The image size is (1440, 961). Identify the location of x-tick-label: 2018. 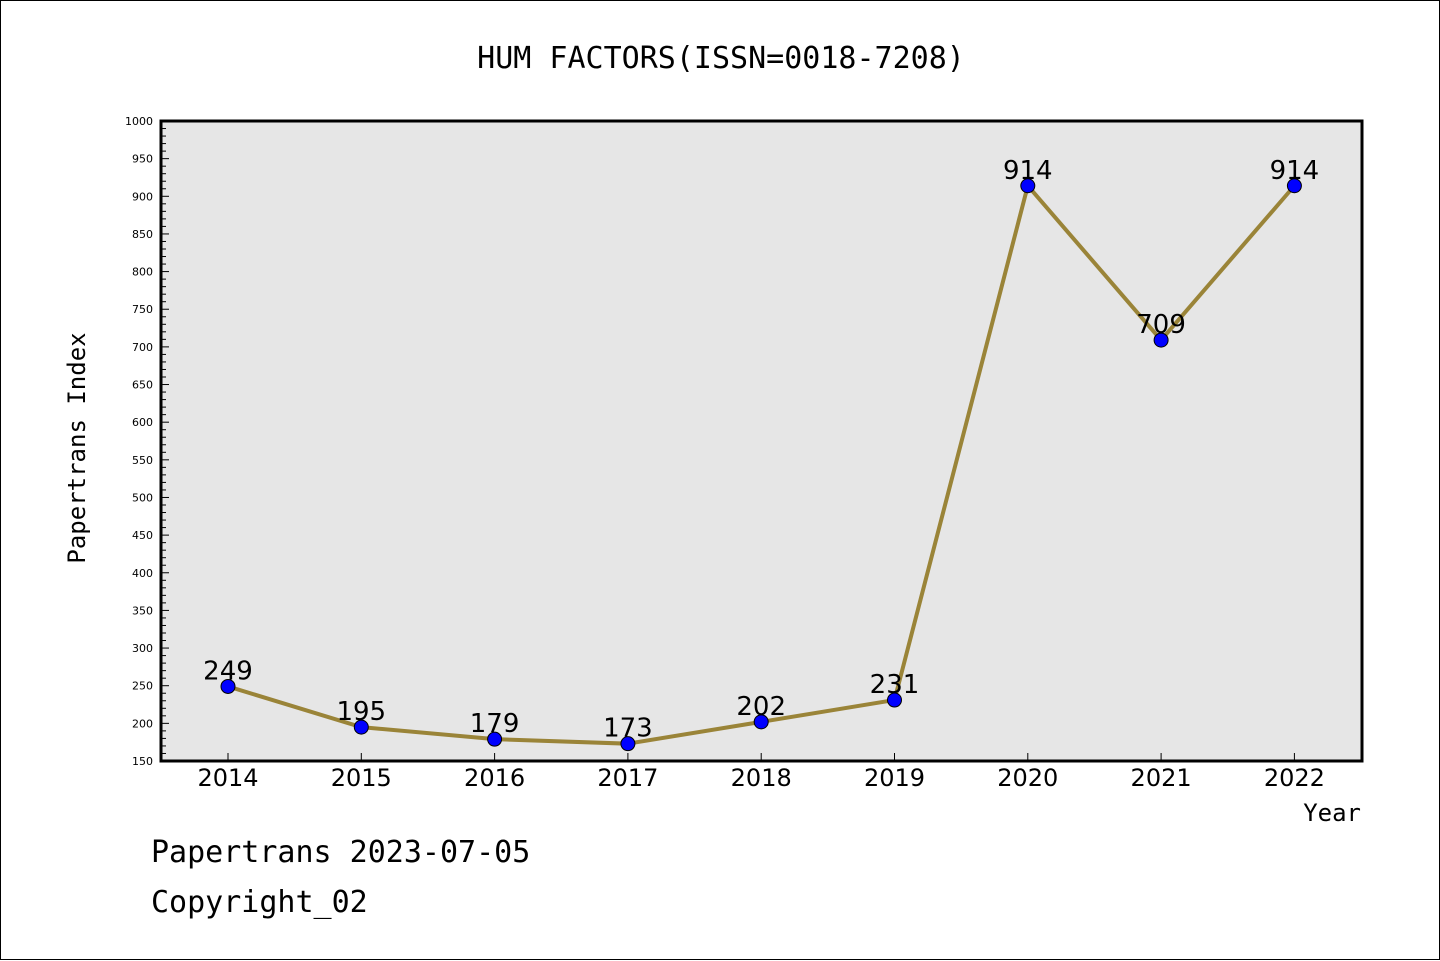
(761, 778).